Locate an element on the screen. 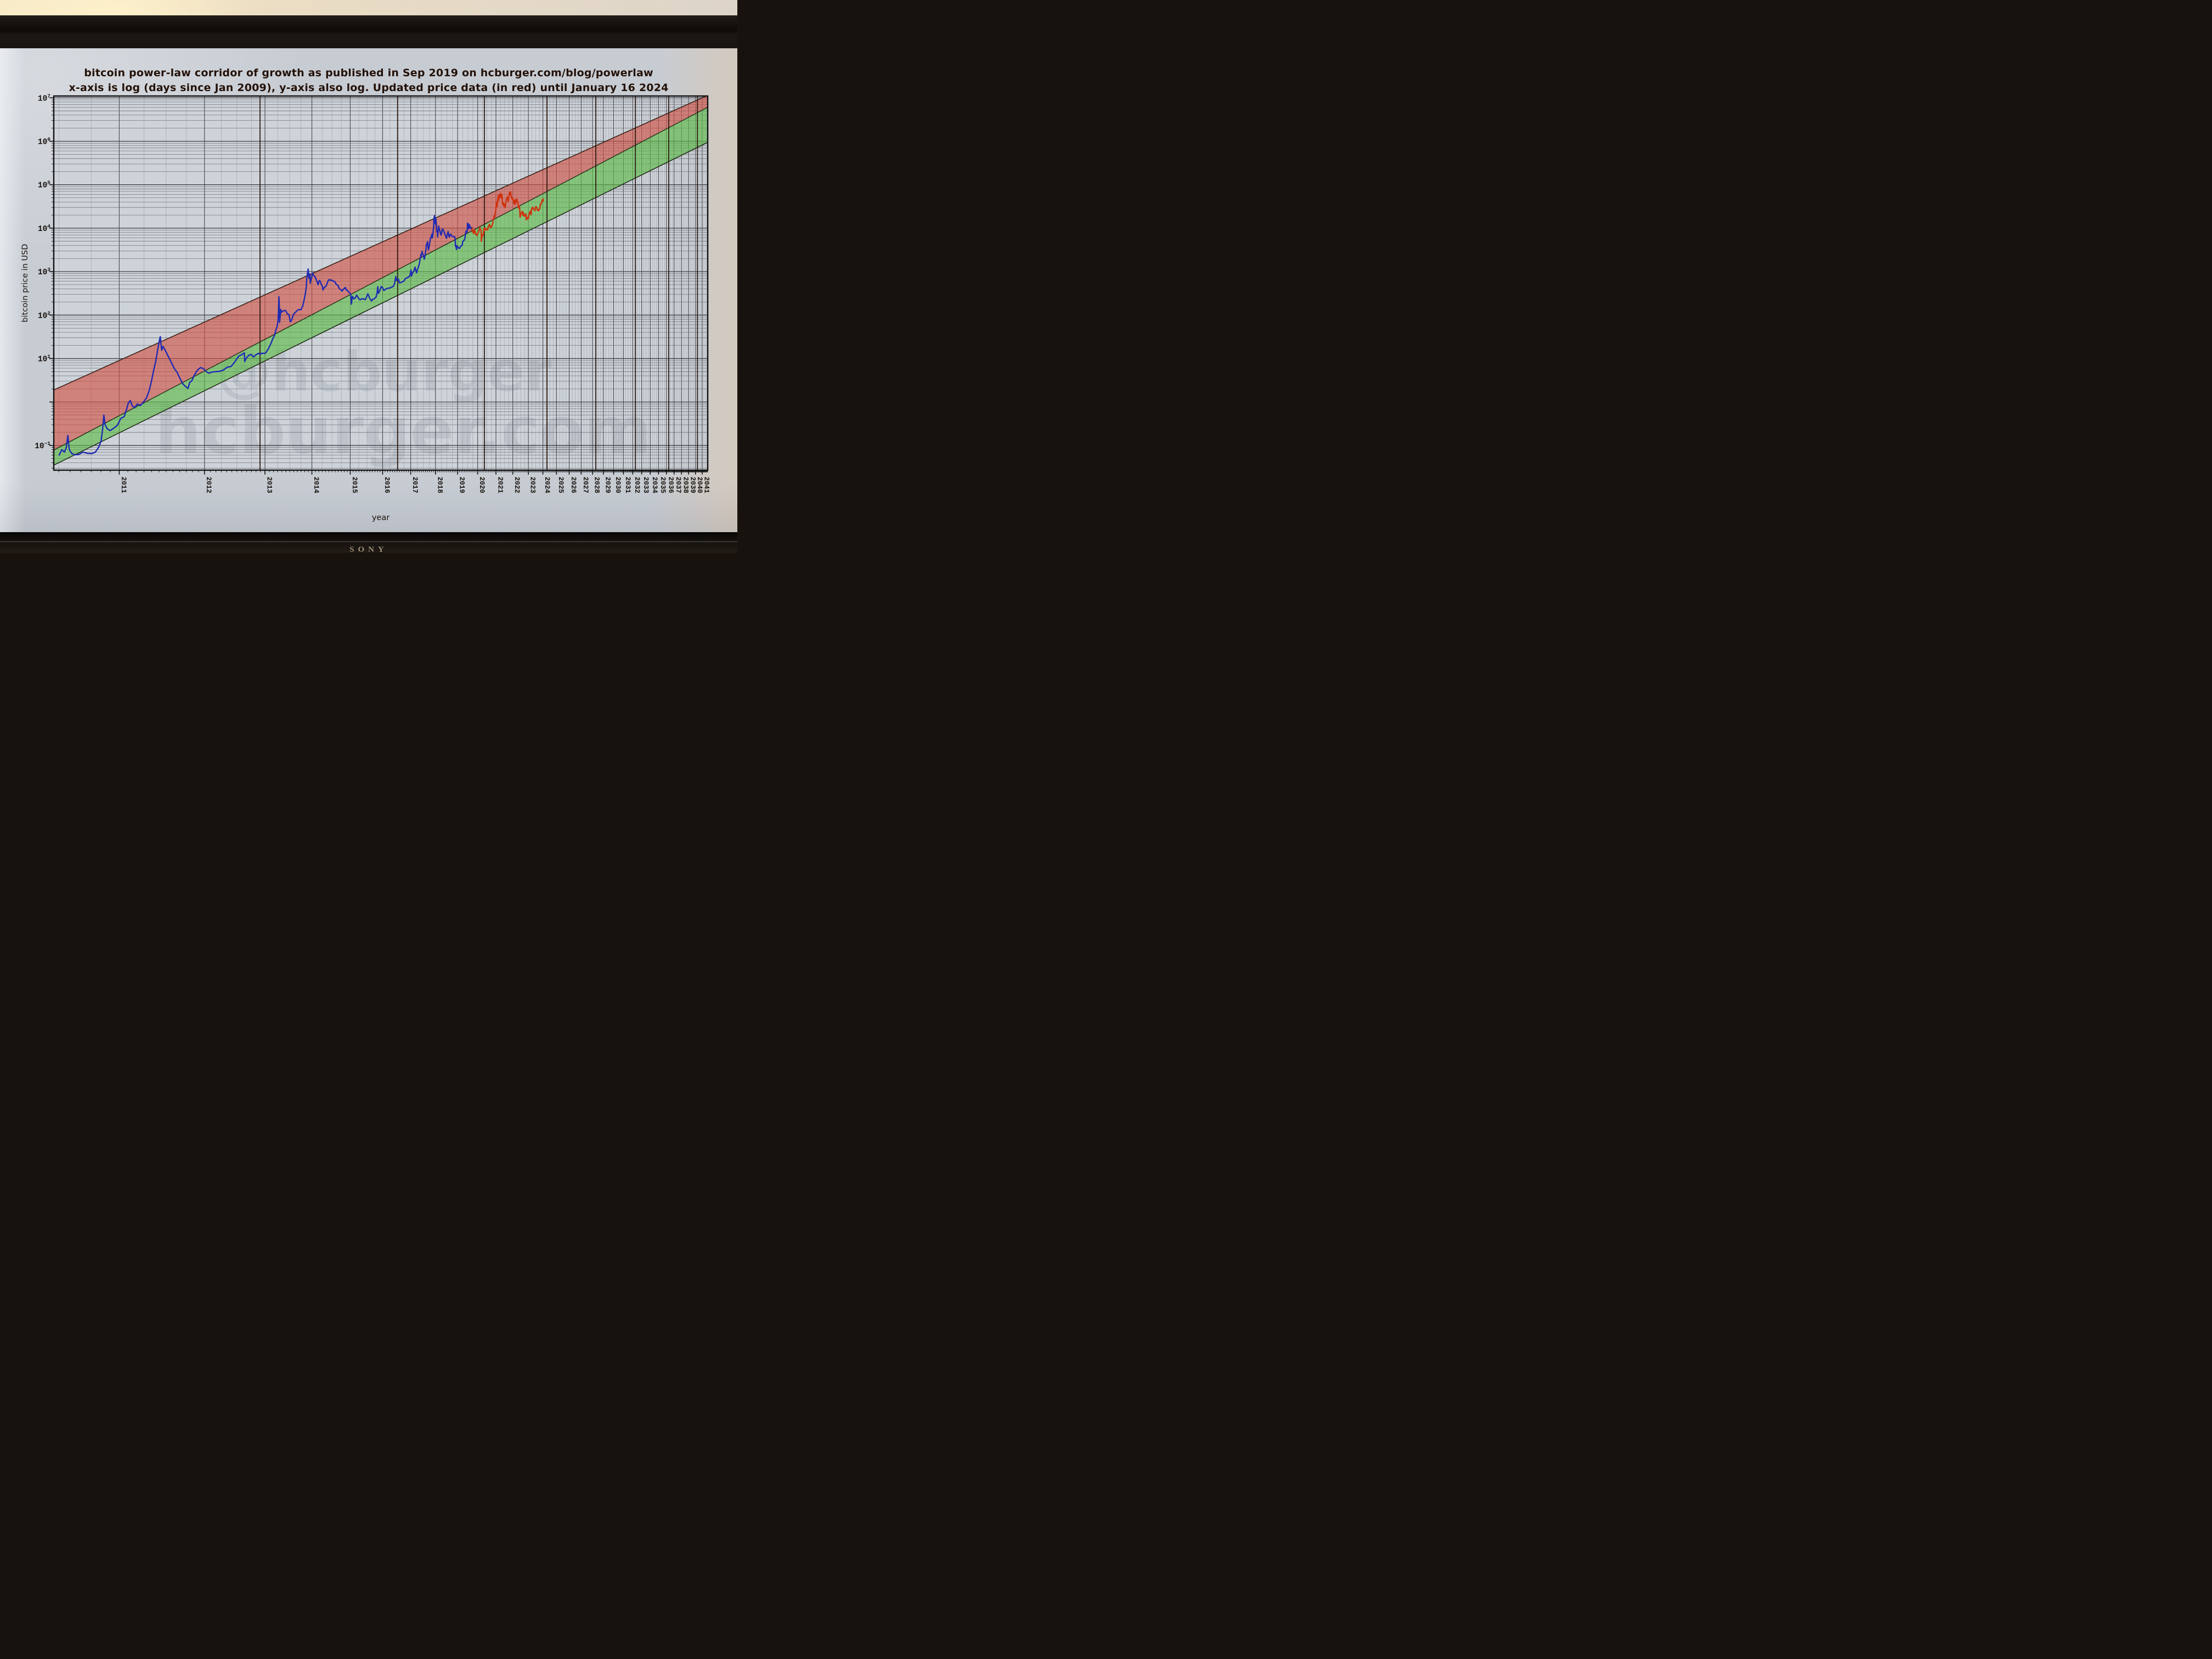 The image size is (2212, 1659). x-tick-label-2031: 2031 is located at coordinates (627, 485).